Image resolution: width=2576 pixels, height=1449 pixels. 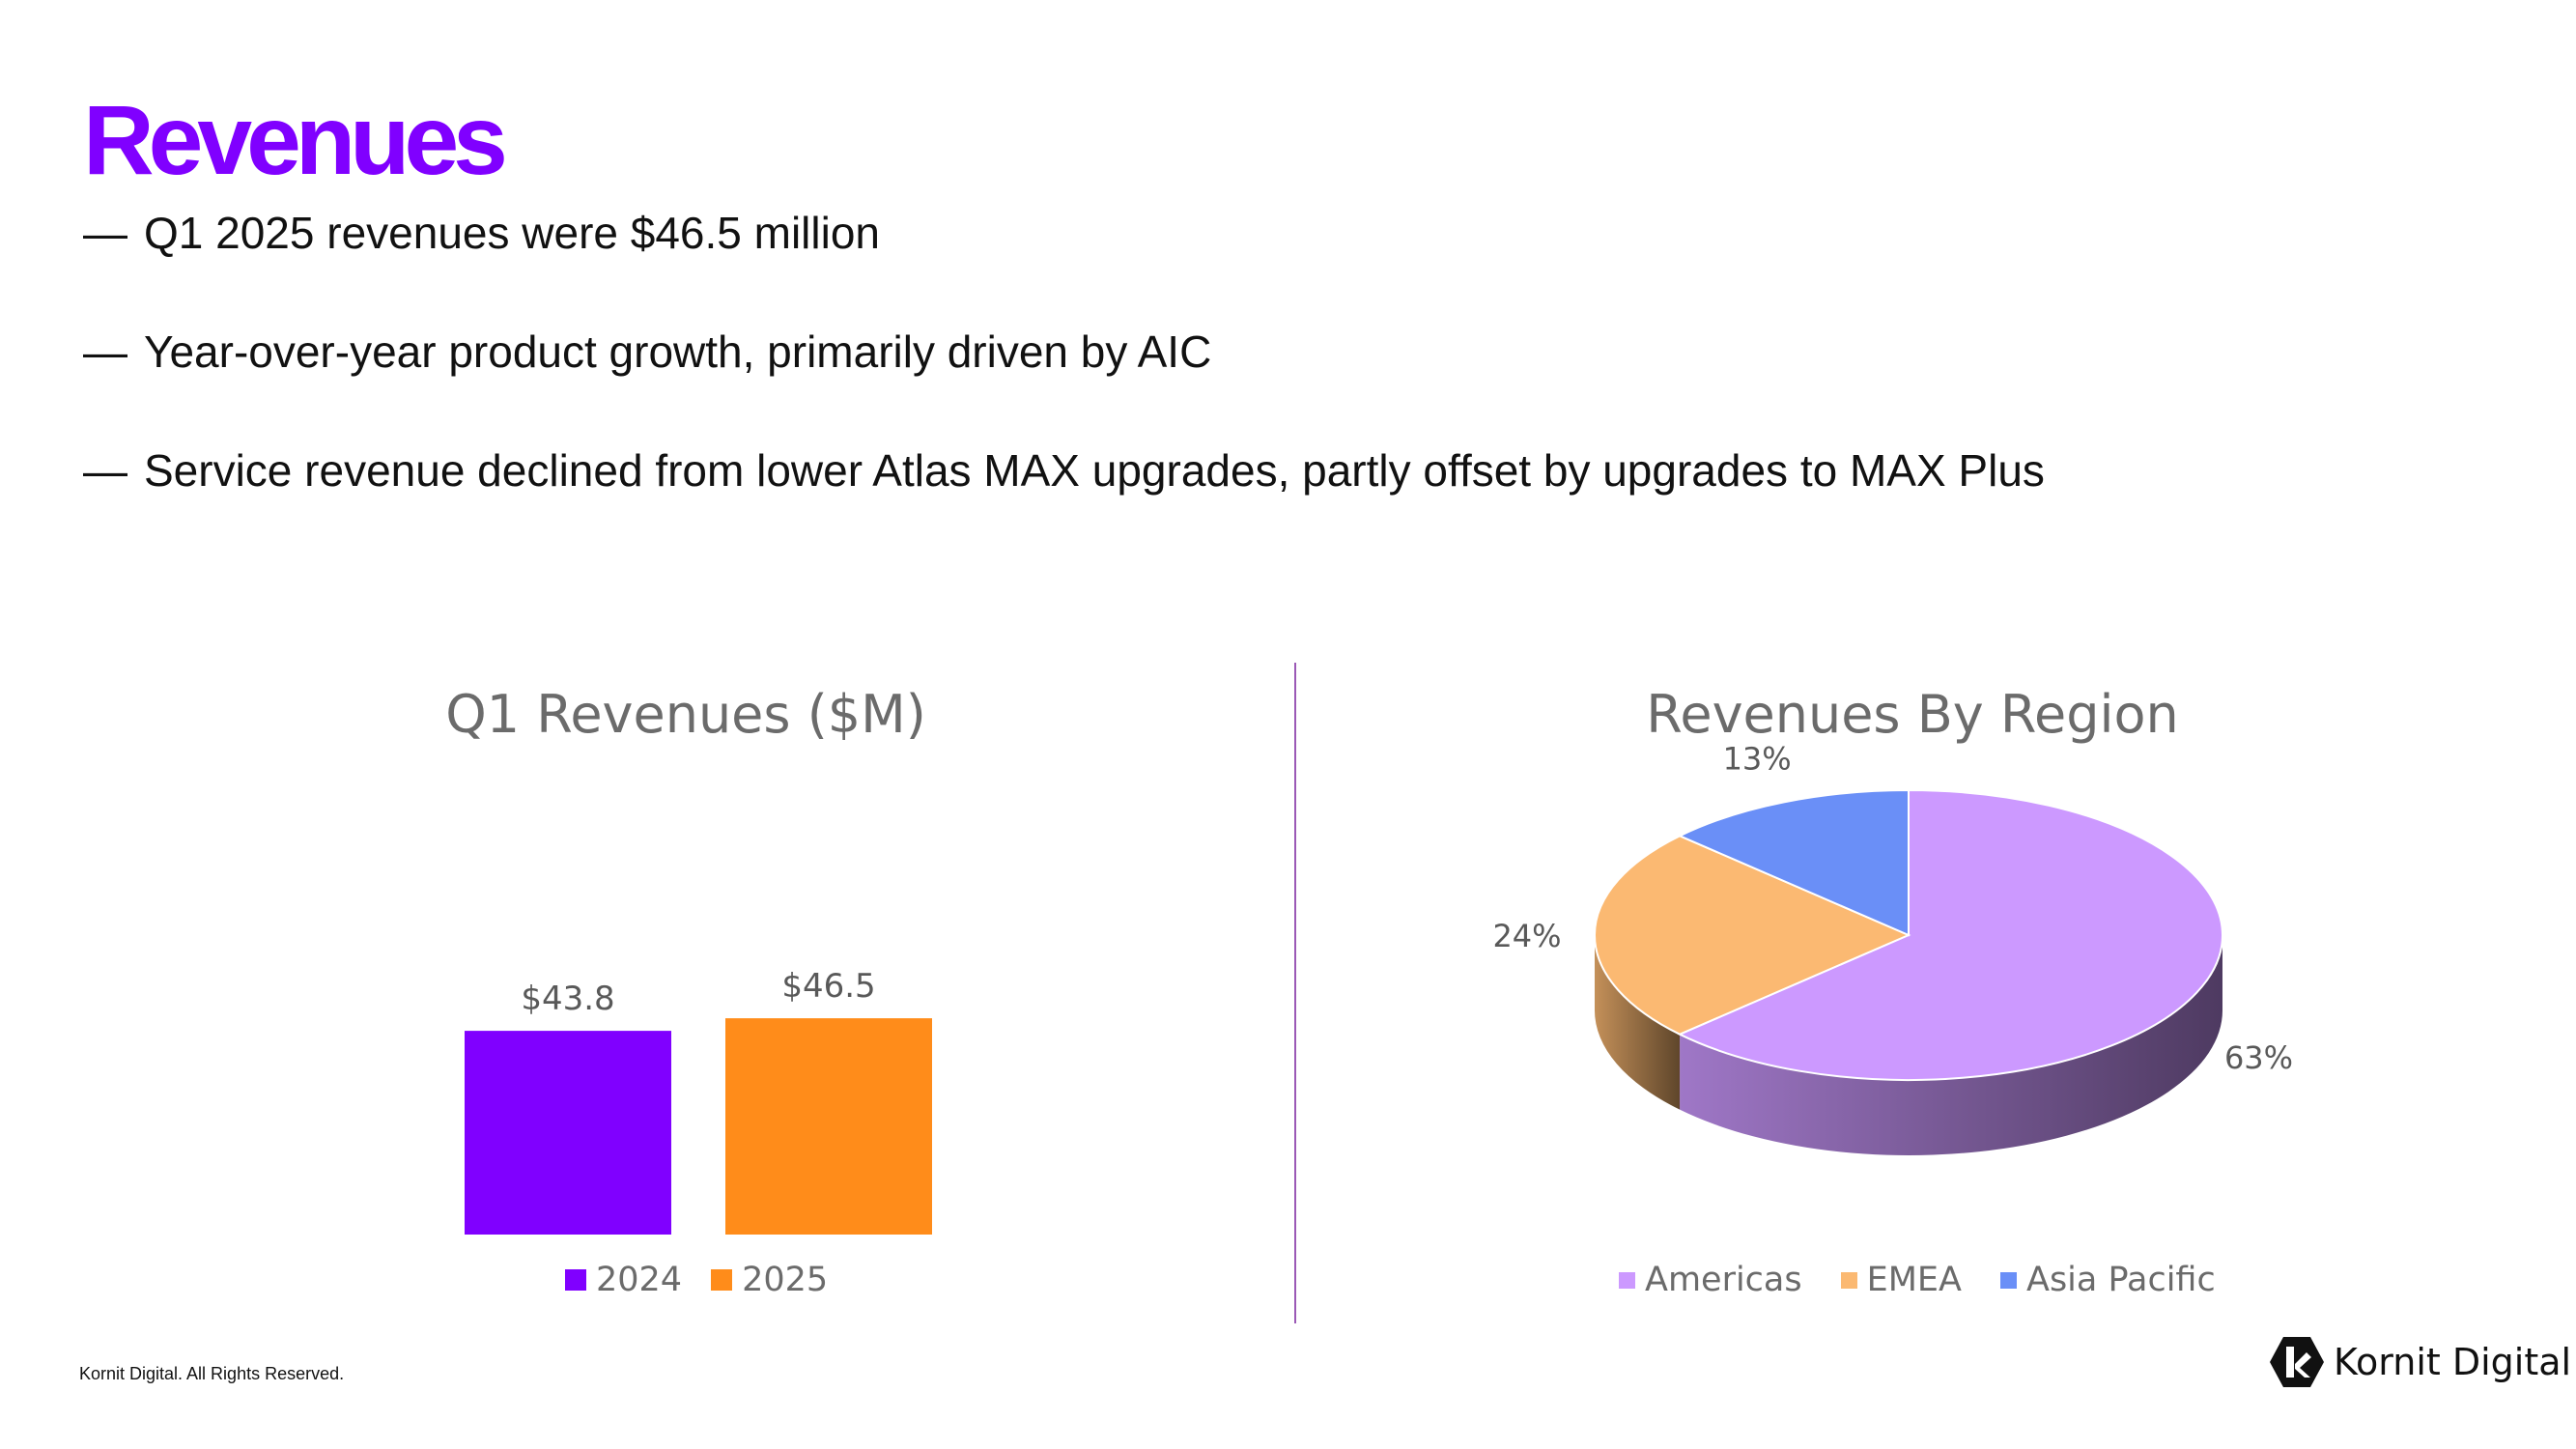 I want to click on bullet-item: — Q1 2025 revenues were $46.5 million, so click(x=1064, y=264).